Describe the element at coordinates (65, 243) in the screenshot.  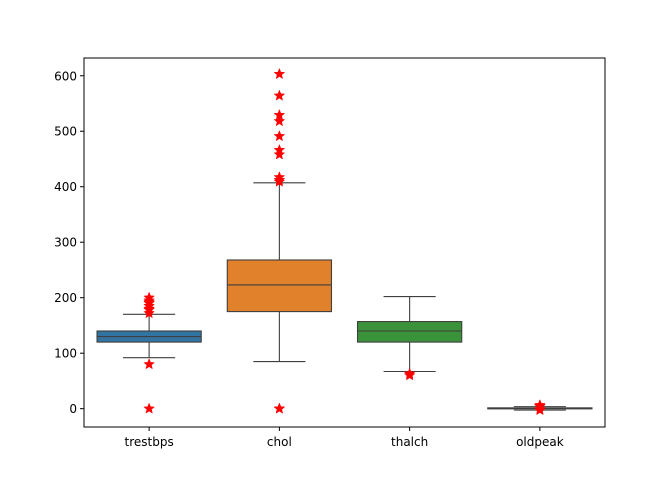
I see `y-tick-label: 300` at that location.